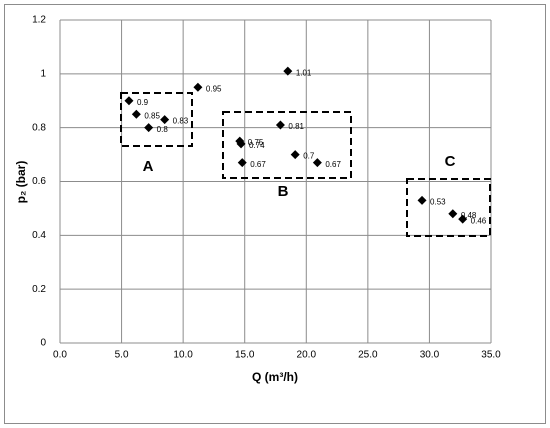 This screenshot has width=550, height=428. What do you see at coordinates (307, 355) in the screenshot?
I see `x-tick-label: 20.0` at bounding box center [307, 355].